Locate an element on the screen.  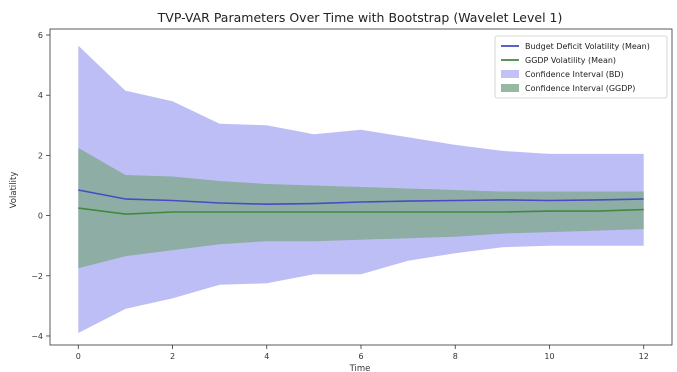
y-tick-label: 0 is located at coordinates (40, 216).